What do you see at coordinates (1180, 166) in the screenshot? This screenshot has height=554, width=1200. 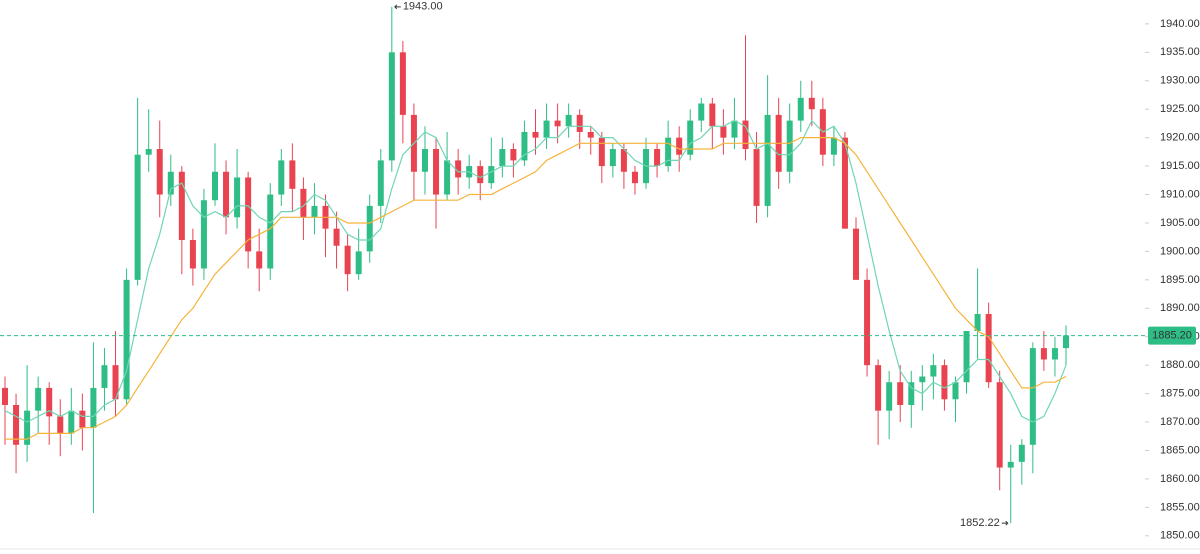 I see `y-tick-label: 1915.00` at bounding box center [1180, 166].